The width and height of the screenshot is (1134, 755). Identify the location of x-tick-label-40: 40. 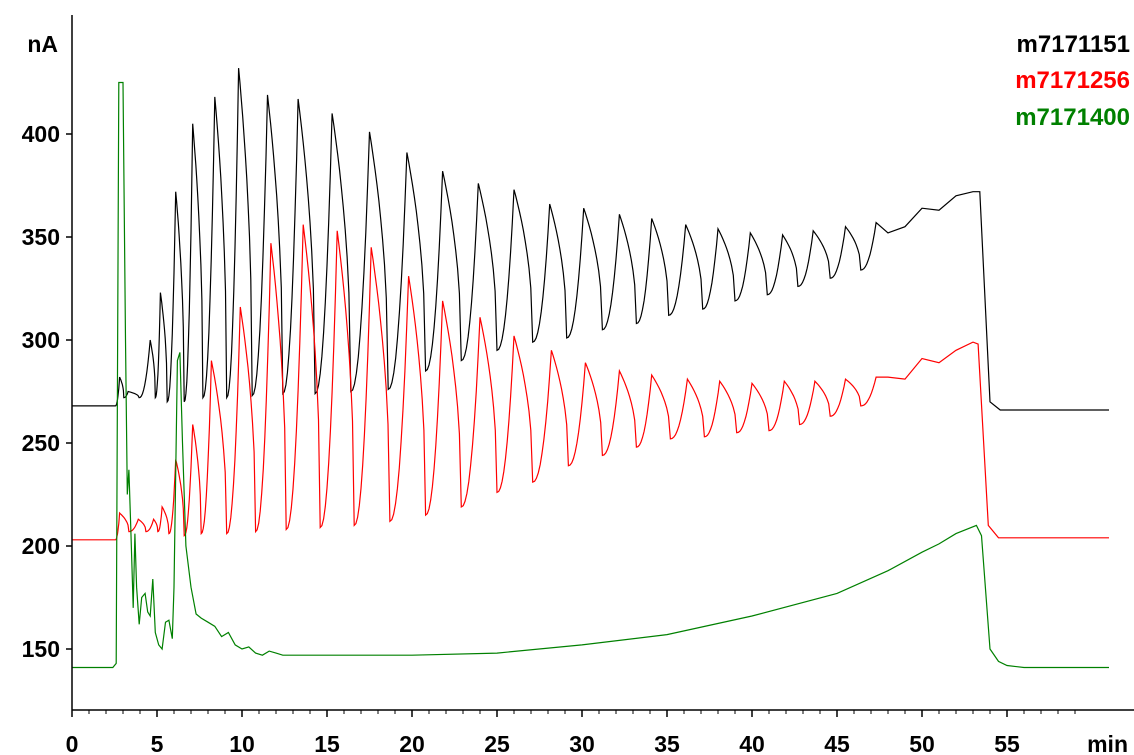
(752, 743).